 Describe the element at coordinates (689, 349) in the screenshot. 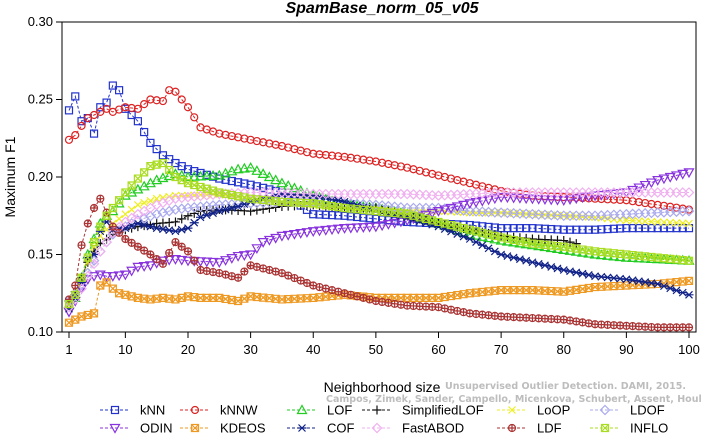

I see `x-tick-label: 100` at that location.